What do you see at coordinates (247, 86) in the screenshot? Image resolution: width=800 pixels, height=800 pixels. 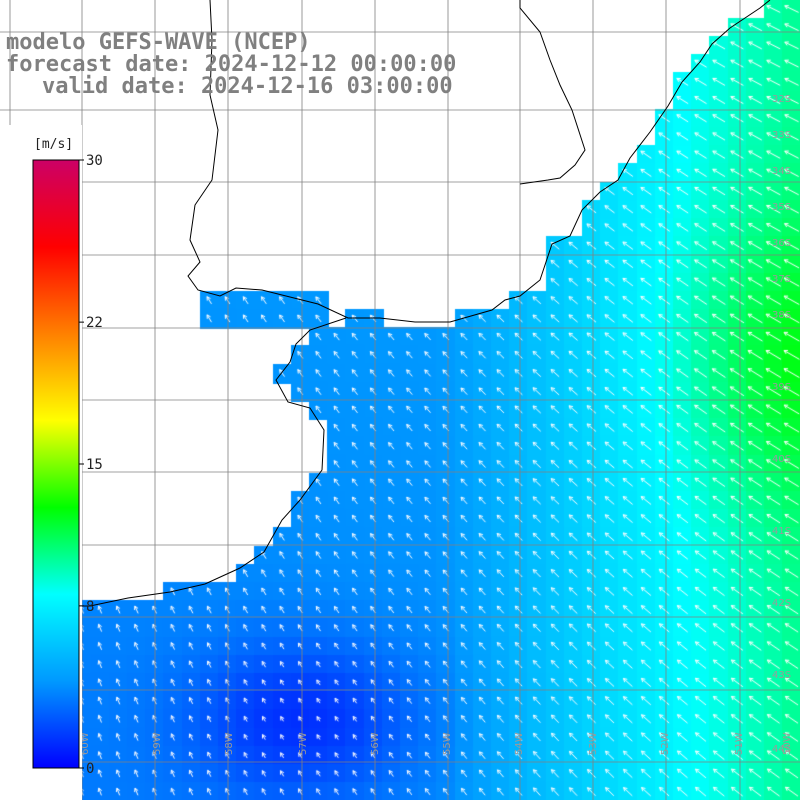 I see `valid-date: valid date: 2024-12-16 03:00:00` at bounding box center [247, 86].